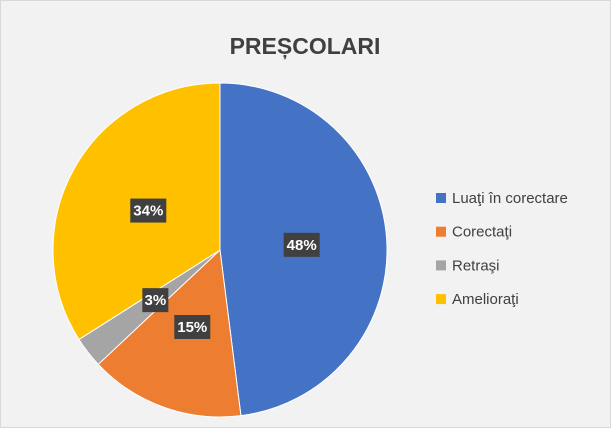 This screenshot has height=428, width=611. Describe the element at coordinates (169, 333) in the screenshot. I see `pie-slice` at that location.